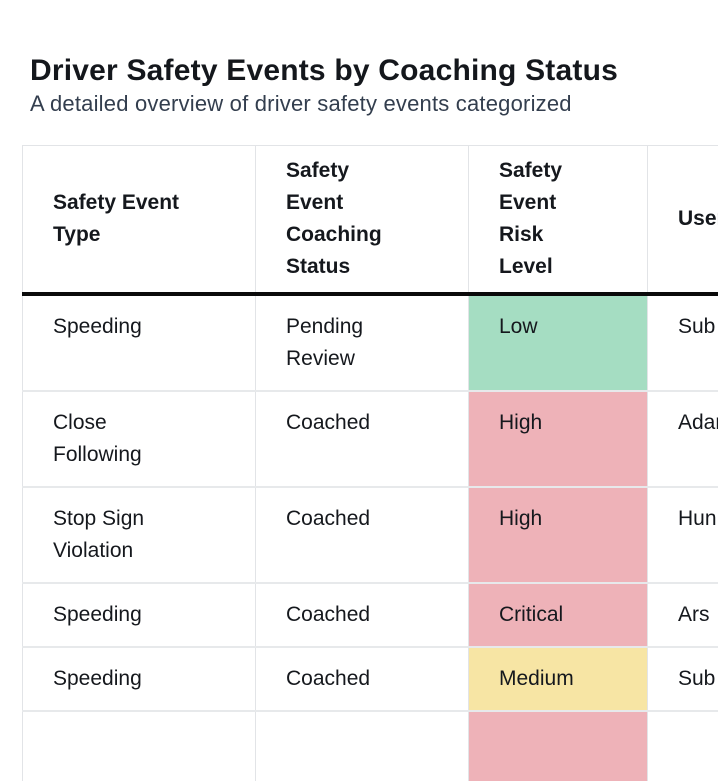 Image resolution: width=718 pixels, height=781 pixels. Describe the element at coordinates (336, 219) in the screenshot. I see `column-header-label: Safety Event Coaching Status` at that location.